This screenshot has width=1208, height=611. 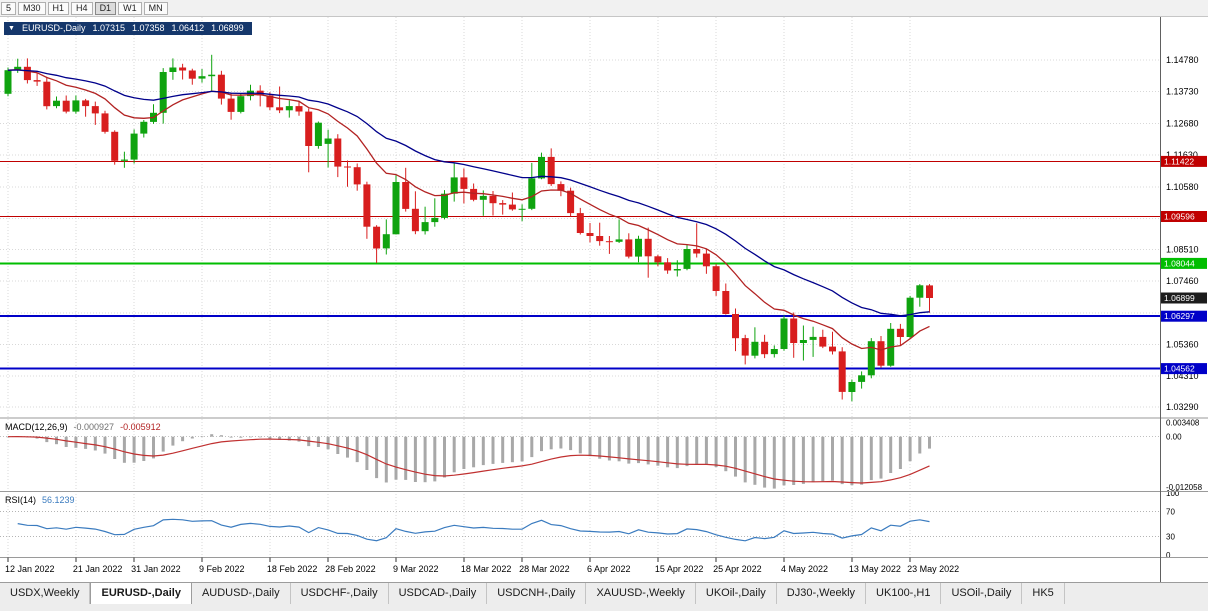 What do you see at coordinates (1184, 487) in the screenshot?
I see `macd-axis-label: -0.012058` at bounding box center [1184, 487].